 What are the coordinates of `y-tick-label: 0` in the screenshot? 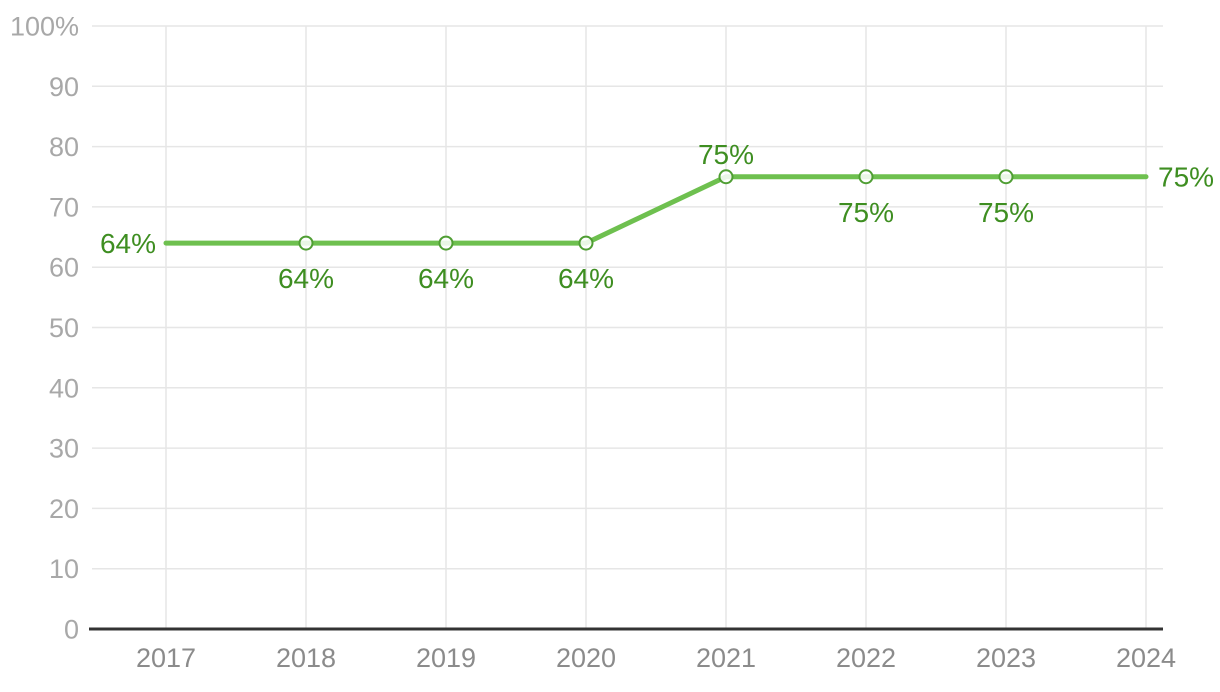 It's located at (71, 629).